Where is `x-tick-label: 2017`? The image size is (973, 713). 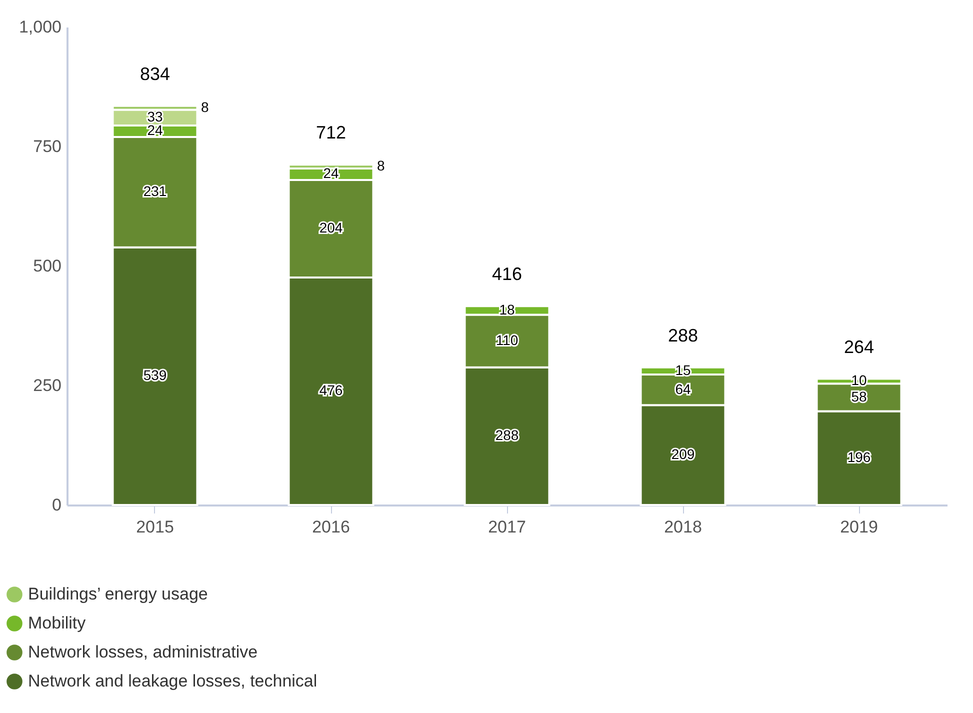
x-tick-label: 2017 is located at coordinates (507, 527).